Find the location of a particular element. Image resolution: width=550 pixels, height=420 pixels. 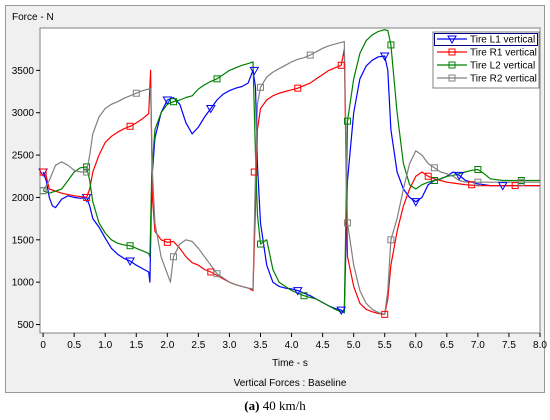

x-tick-label: 1.0 is located at coordinates (105, 345).